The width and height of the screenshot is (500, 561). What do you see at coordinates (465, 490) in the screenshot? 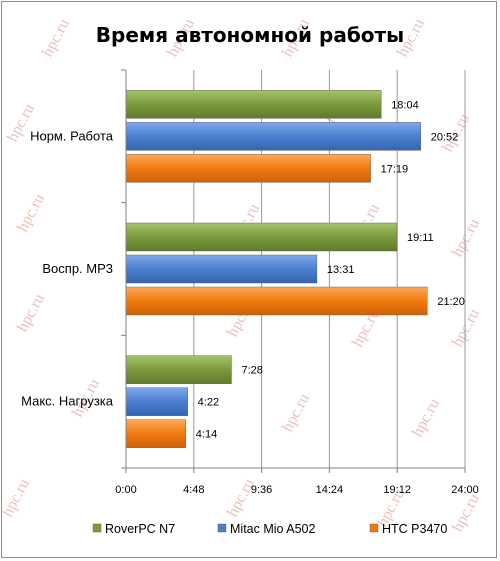
I see `x-tick-label: 24:00` at bounding box center [465, 490].